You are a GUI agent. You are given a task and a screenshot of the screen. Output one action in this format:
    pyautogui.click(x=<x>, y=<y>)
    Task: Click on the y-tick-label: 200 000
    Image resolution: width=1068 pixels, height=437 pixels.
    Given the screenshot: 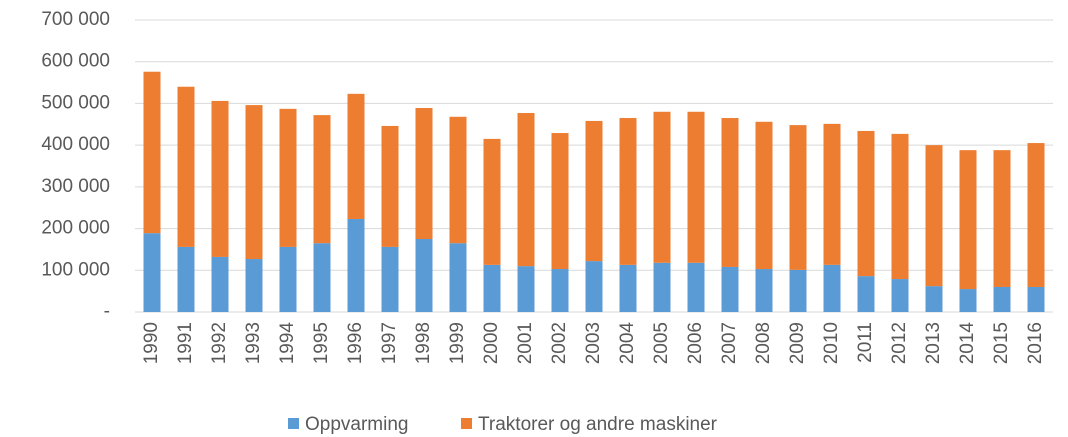 What is the action you would take?
    pyautogui.click(x=75, y=228)
    